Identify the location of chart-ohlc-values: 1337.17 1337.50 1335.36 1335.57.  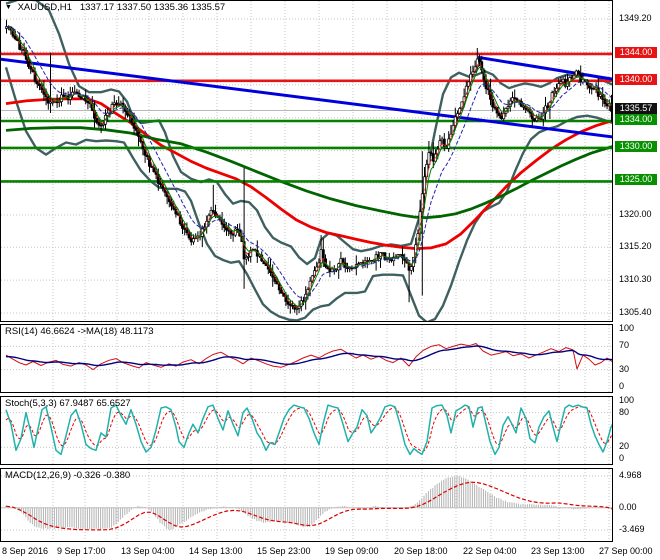
(152, 7).